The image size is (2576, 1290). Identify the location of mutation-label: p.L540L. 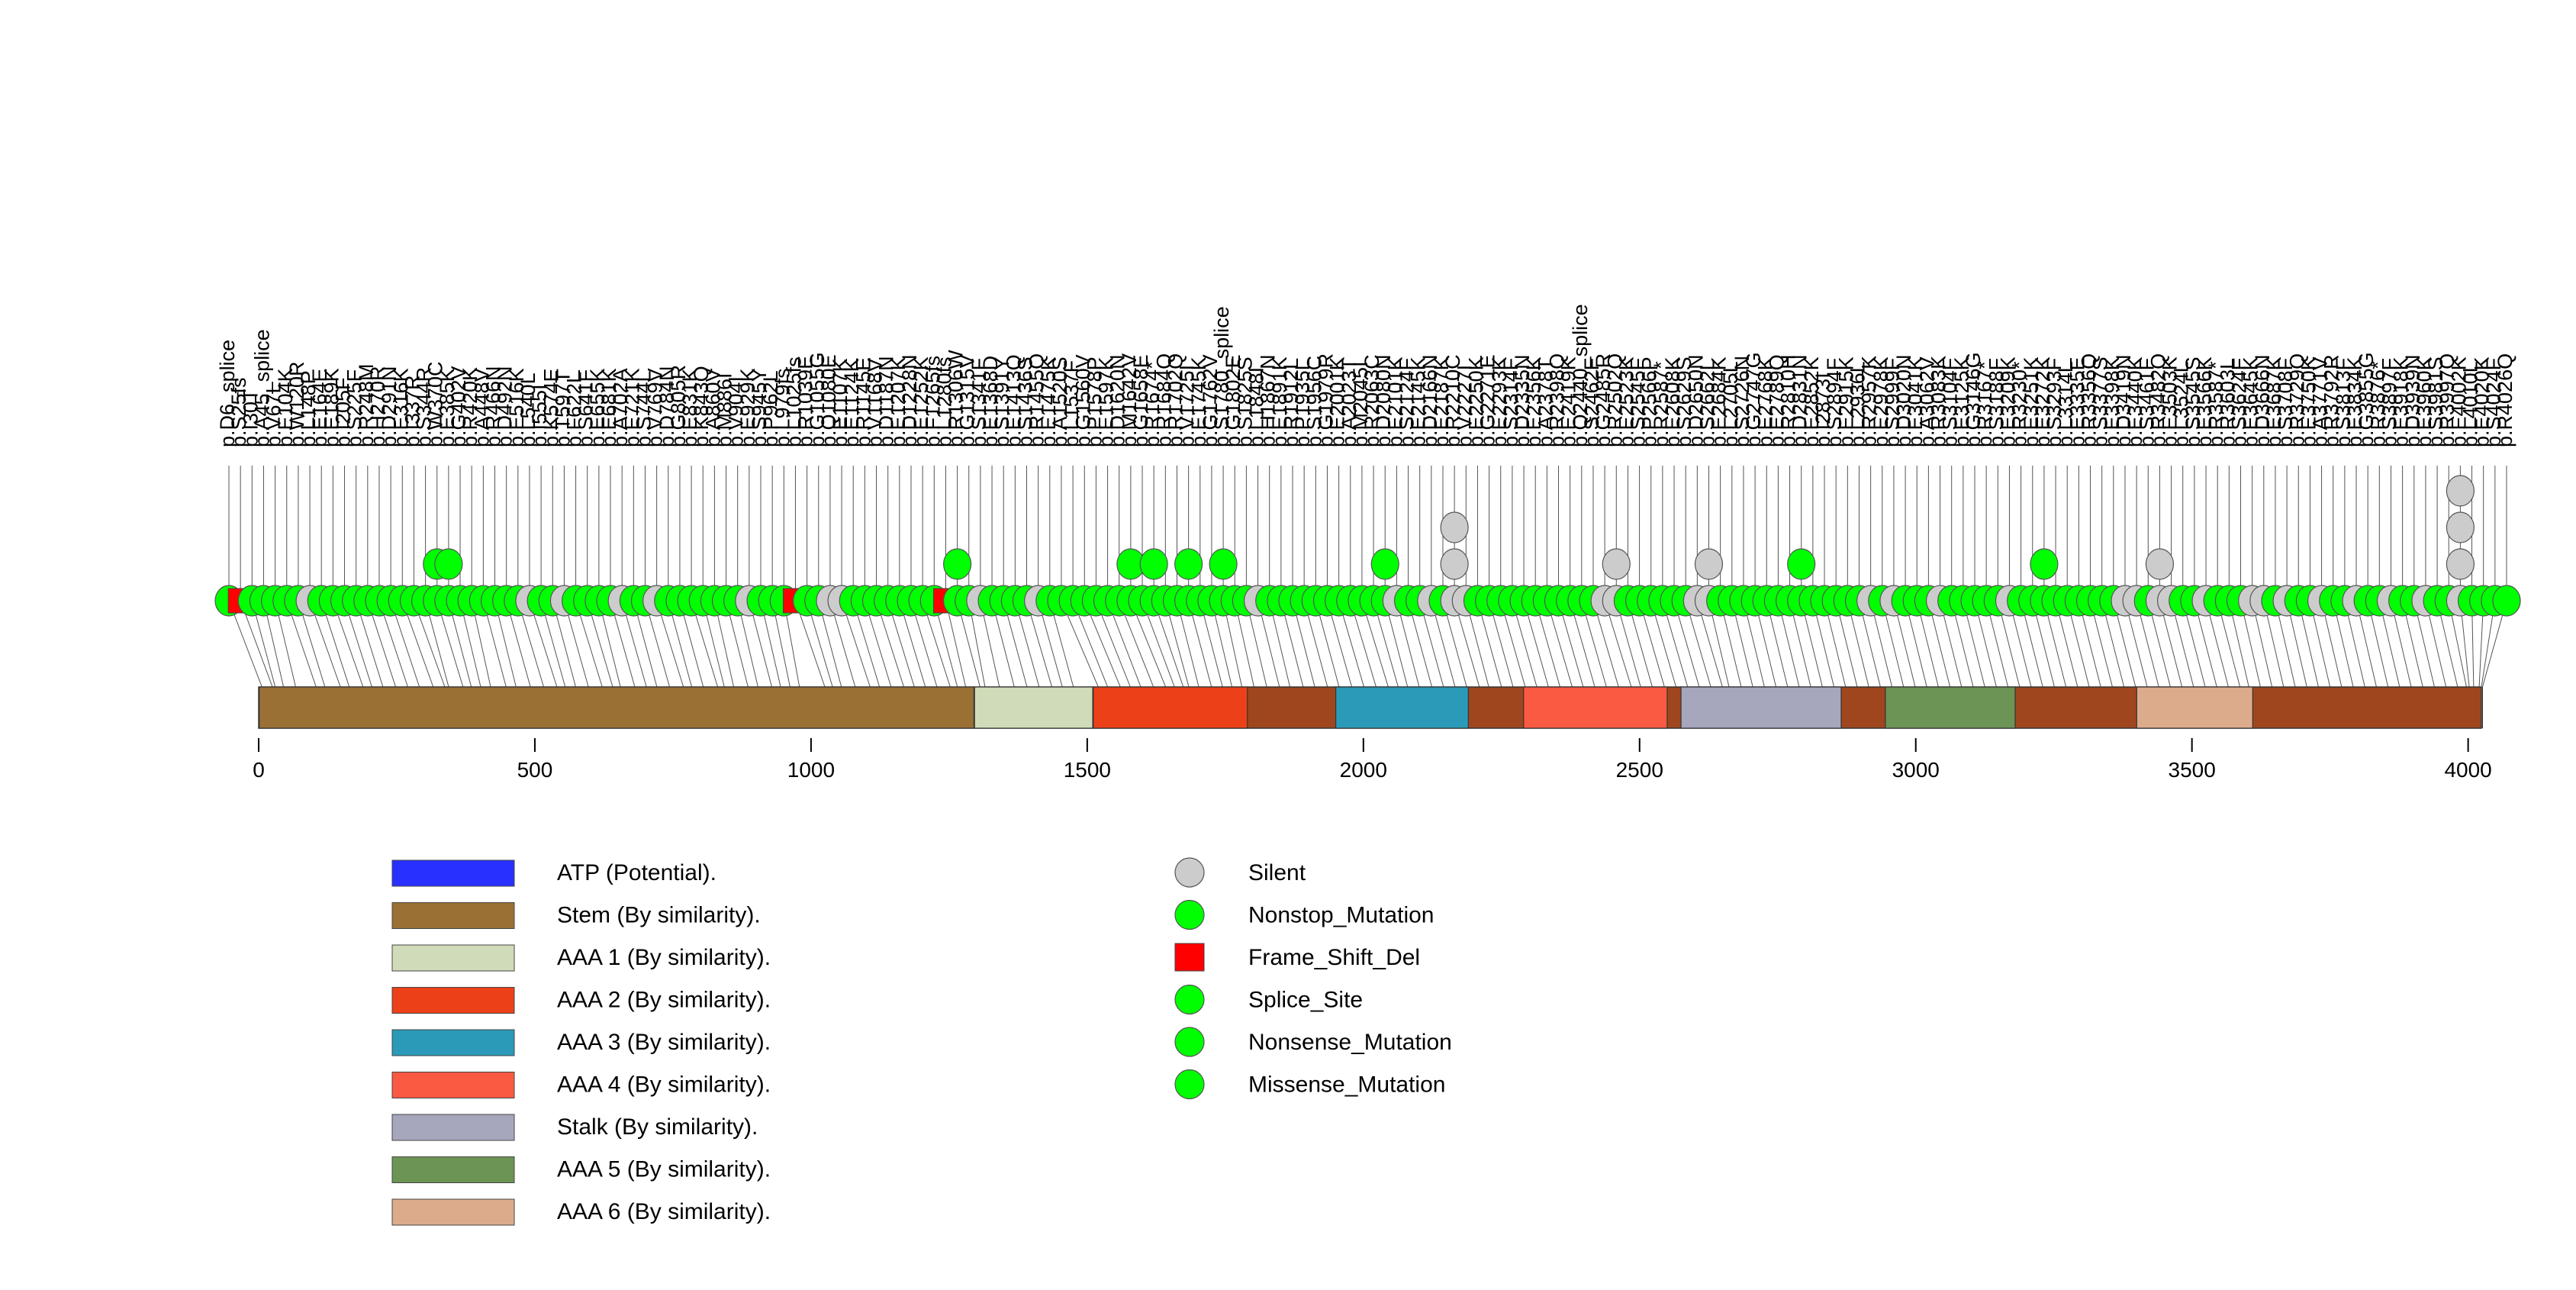
(528, 409).